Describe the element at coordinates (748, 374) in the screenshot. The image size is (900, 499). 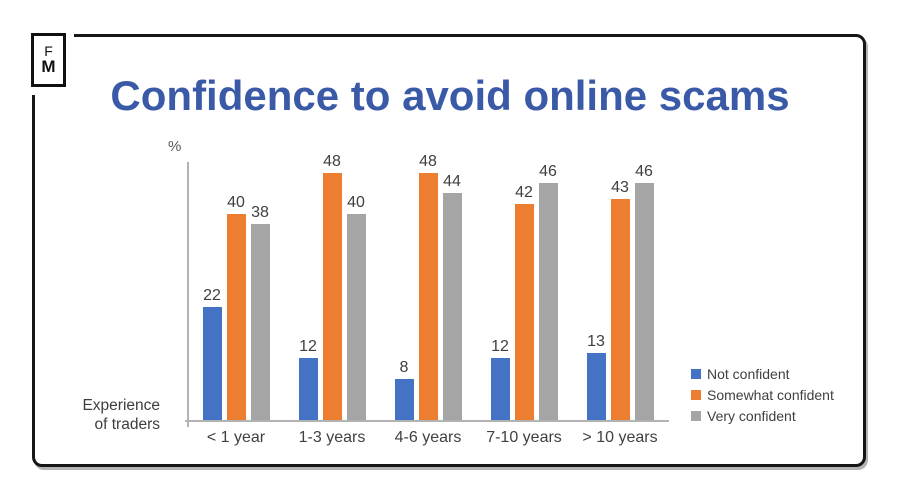
I see `legend-label: Not confident` at that location.